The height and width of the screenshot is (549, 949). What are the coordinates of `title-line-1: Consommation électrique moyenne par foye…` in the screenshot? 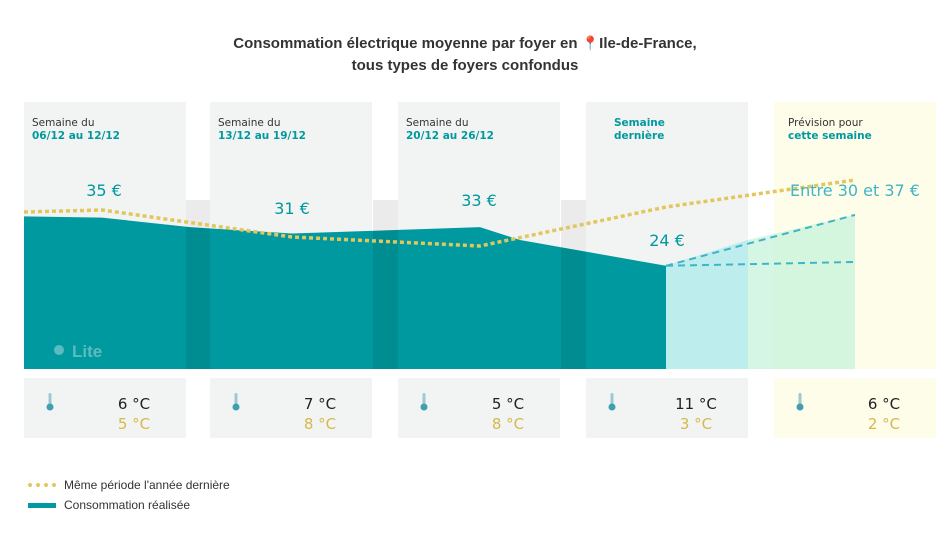 It's located at (465, 43).